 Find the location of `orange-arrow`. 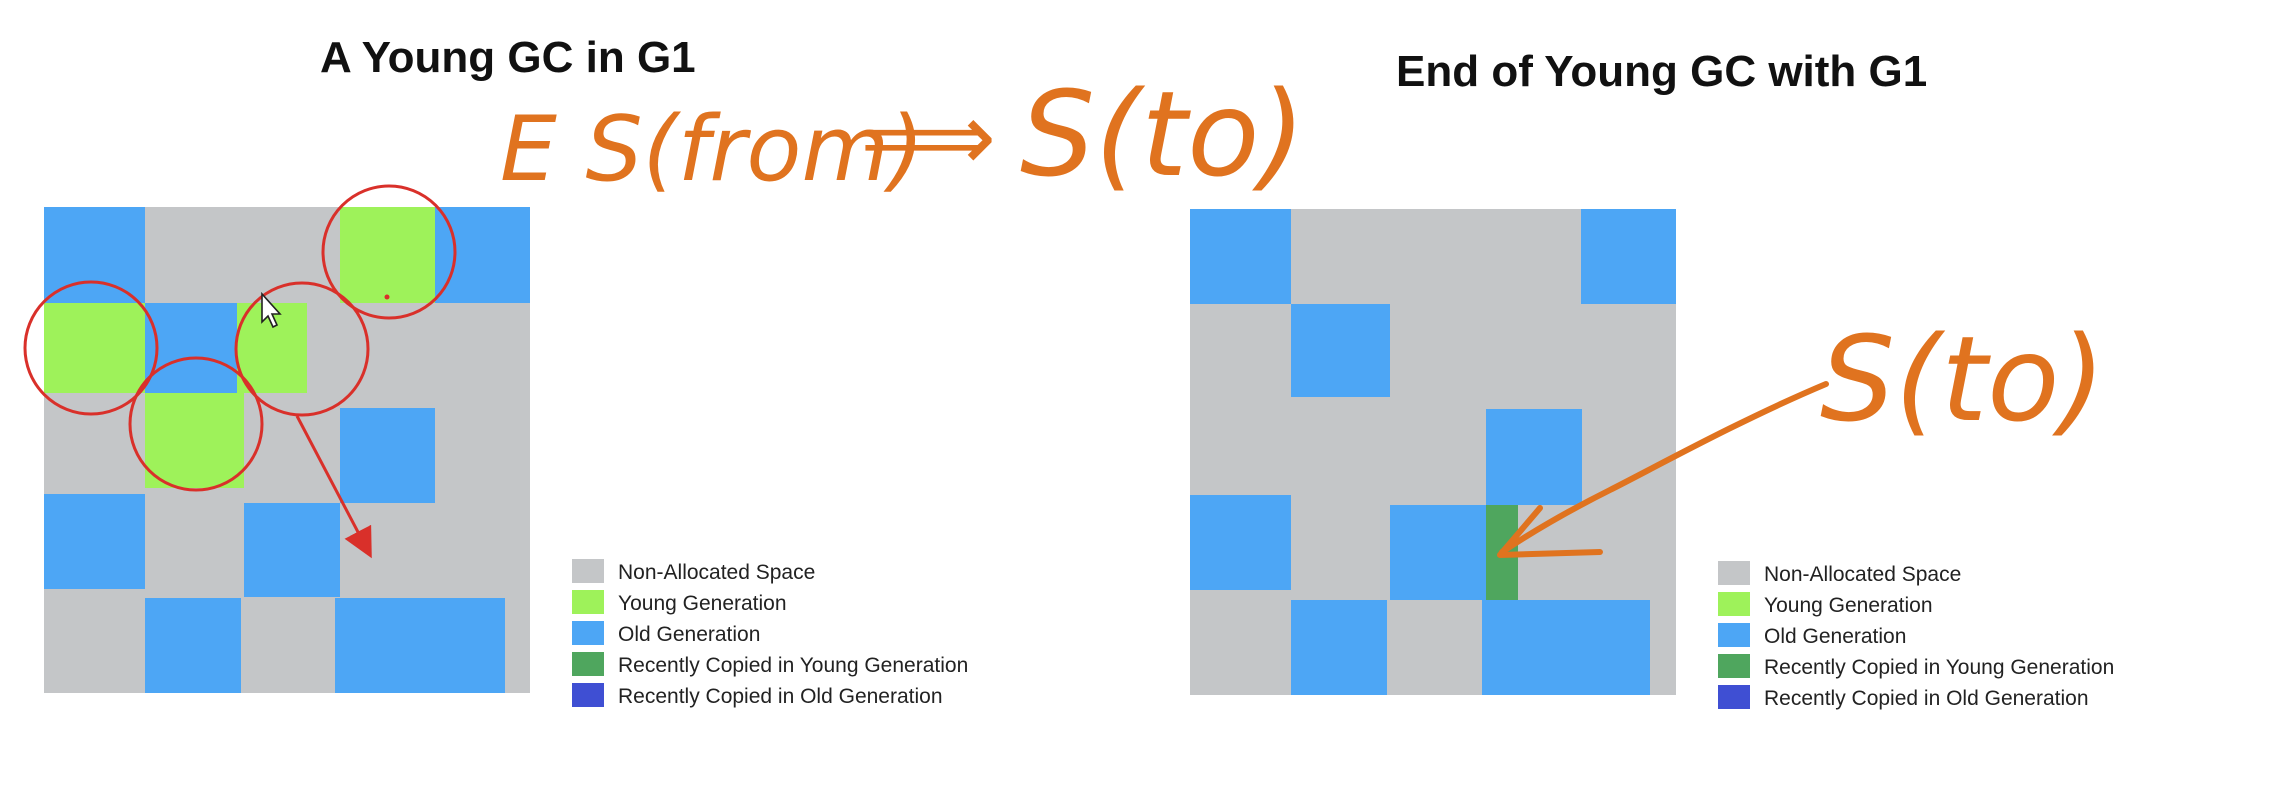

orange-arrow is located at coordinates (1664, 468).